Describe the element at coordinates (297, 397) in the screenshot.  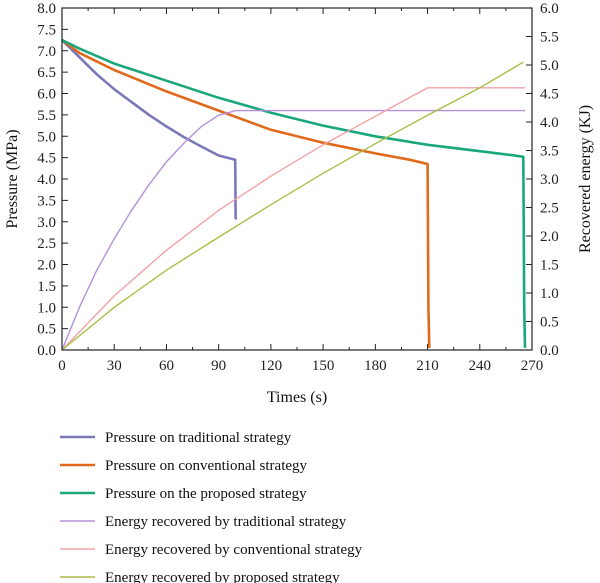
I see `x-axis-title: Times (s)` at that location.